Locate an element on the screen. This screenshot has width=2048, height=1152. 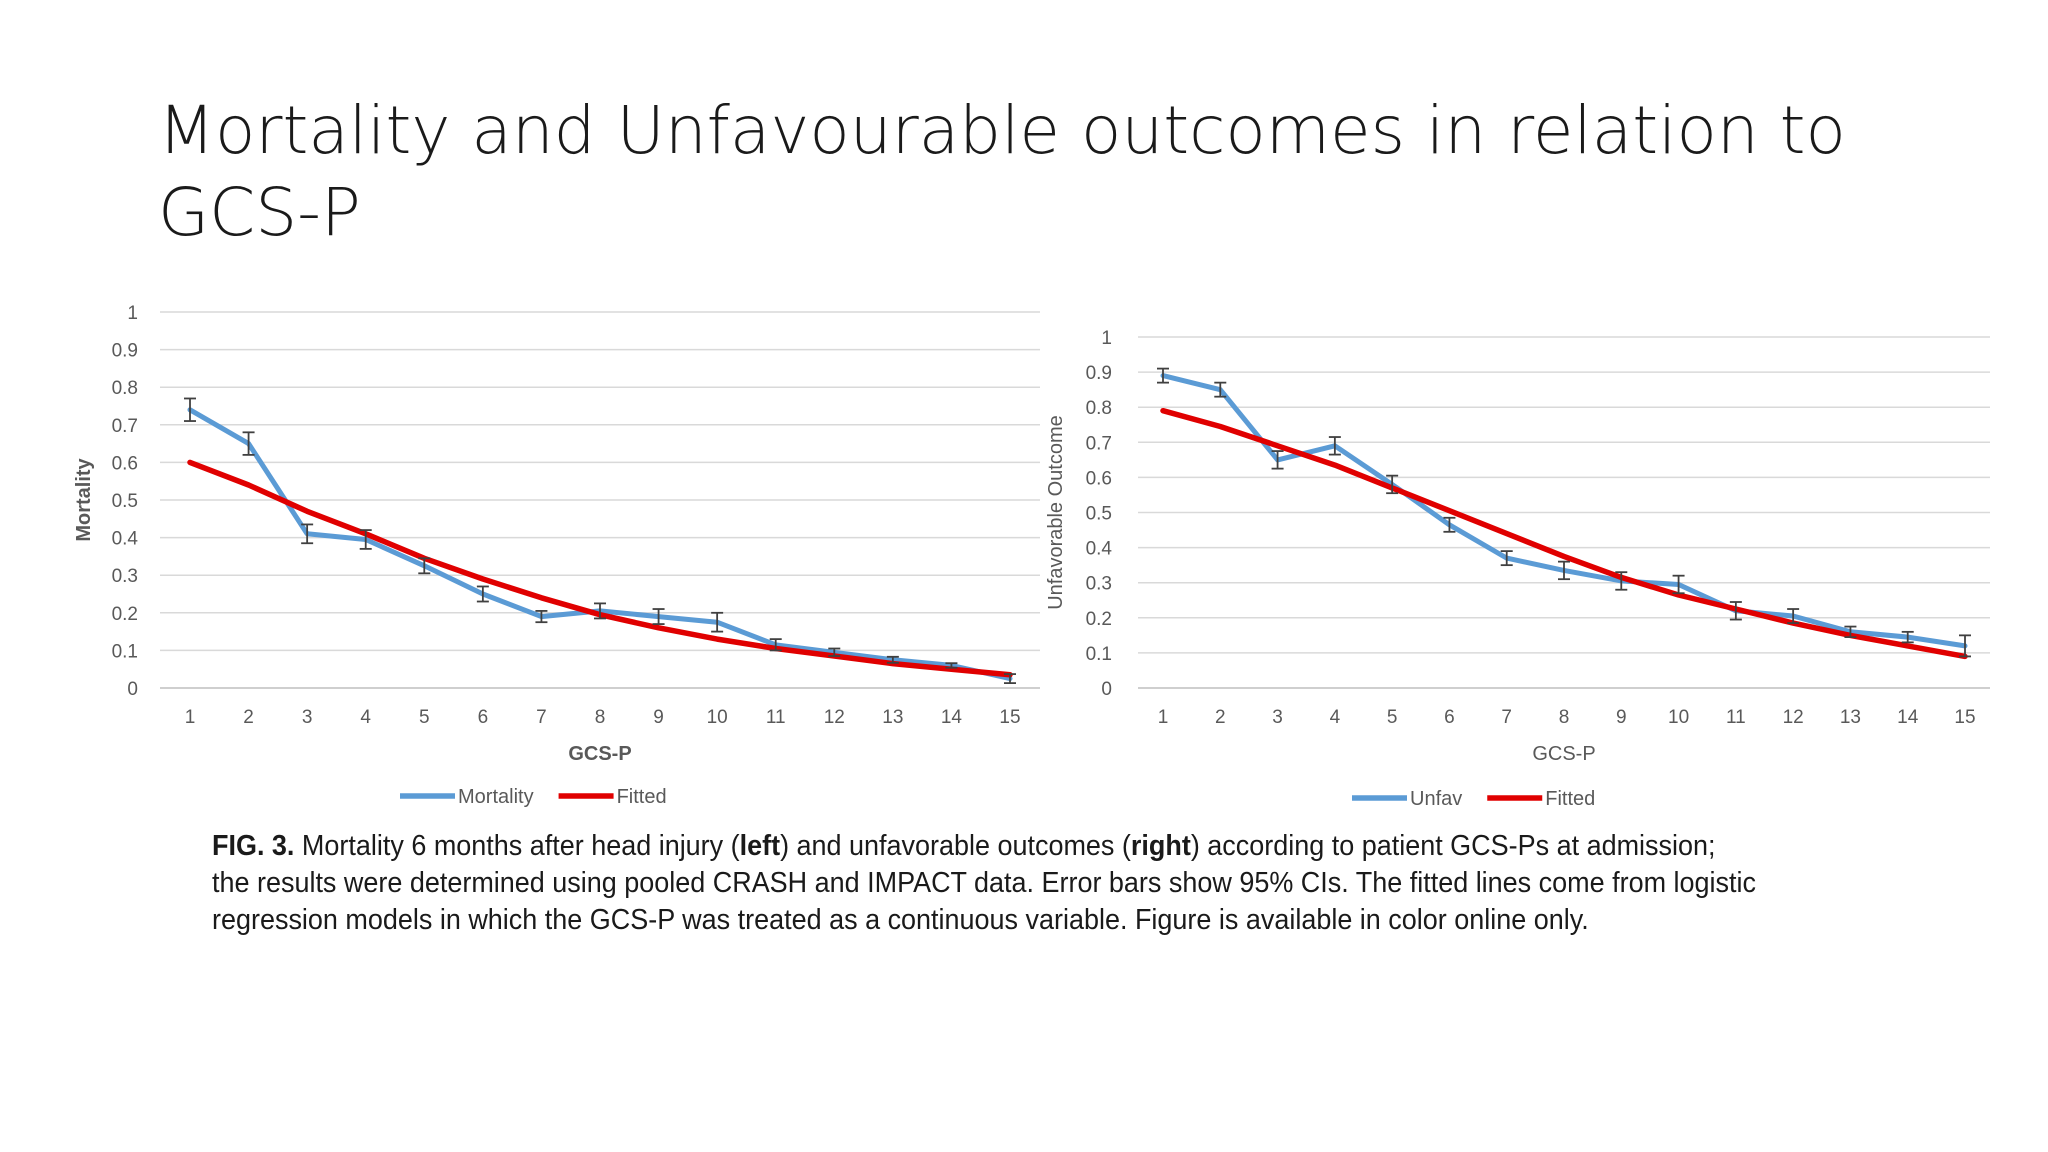
y-tick-label: 0.8 is located at coordinates (125, 388).